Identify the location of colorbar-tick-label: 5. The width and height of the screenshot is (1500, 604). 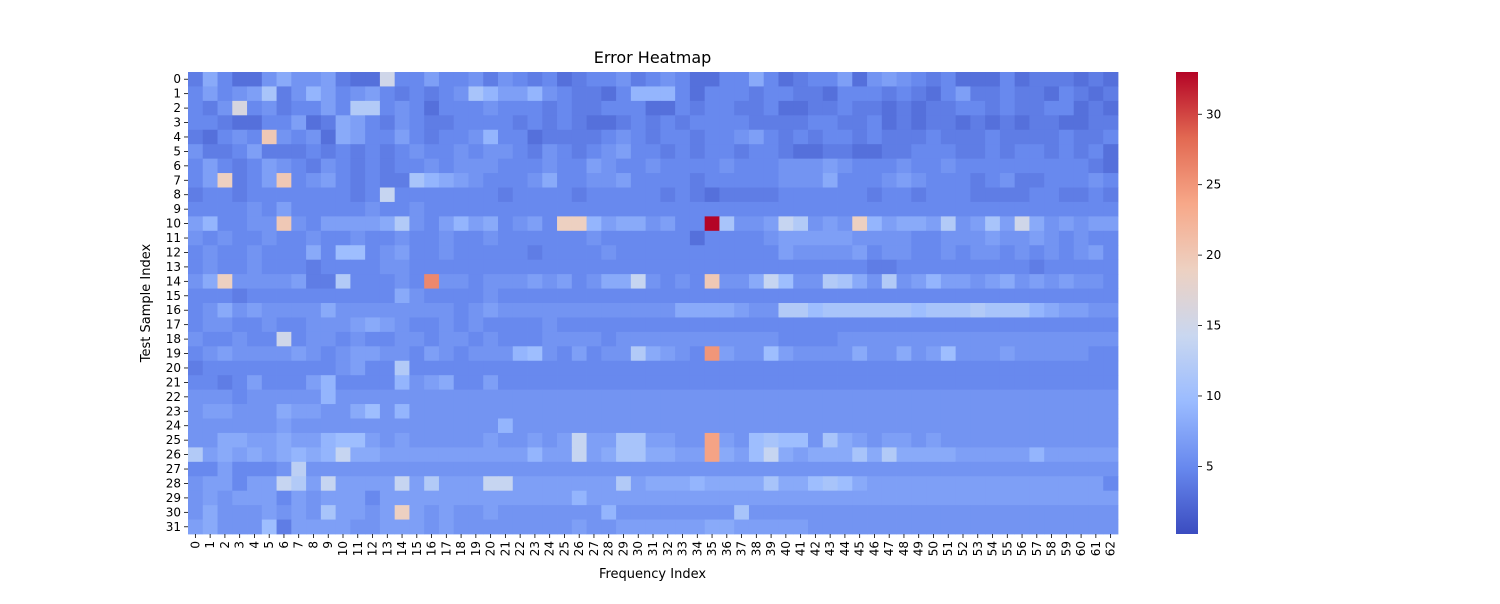
(1210, 466).